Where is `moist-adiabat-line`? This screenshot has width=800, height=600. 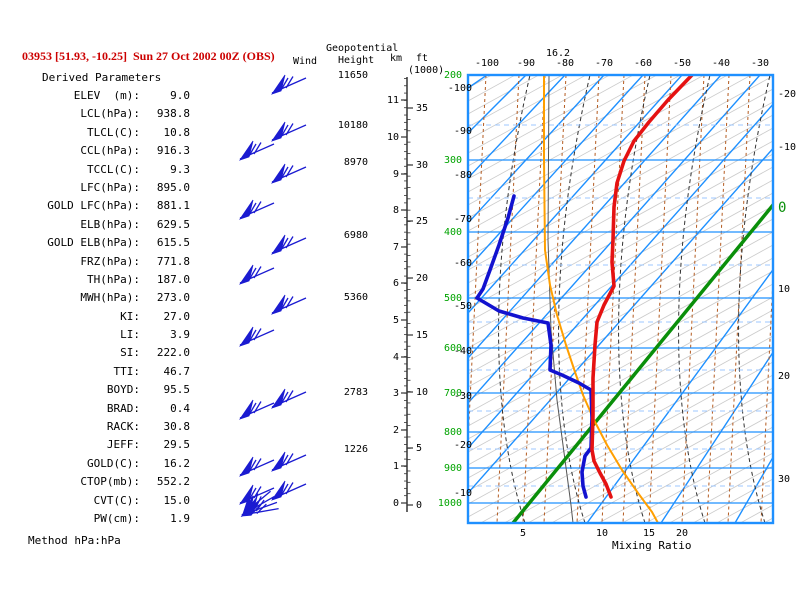 moist-adiabat-line is located at coordinates (754, 299).